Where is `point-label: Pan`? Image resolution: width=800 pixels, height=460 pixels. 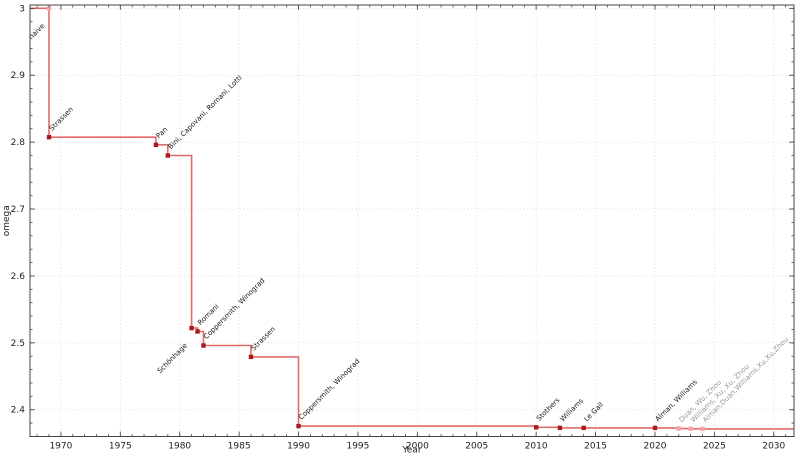
point-label: Pan is located at coordinates (162, 133).